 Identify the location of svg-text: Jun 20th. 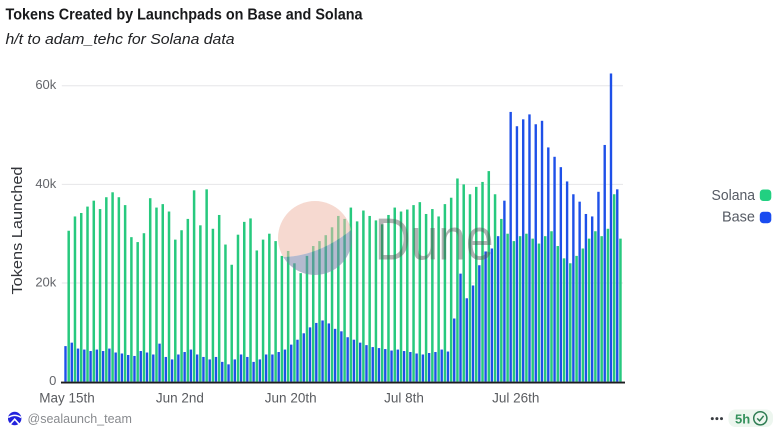
(291, 397).